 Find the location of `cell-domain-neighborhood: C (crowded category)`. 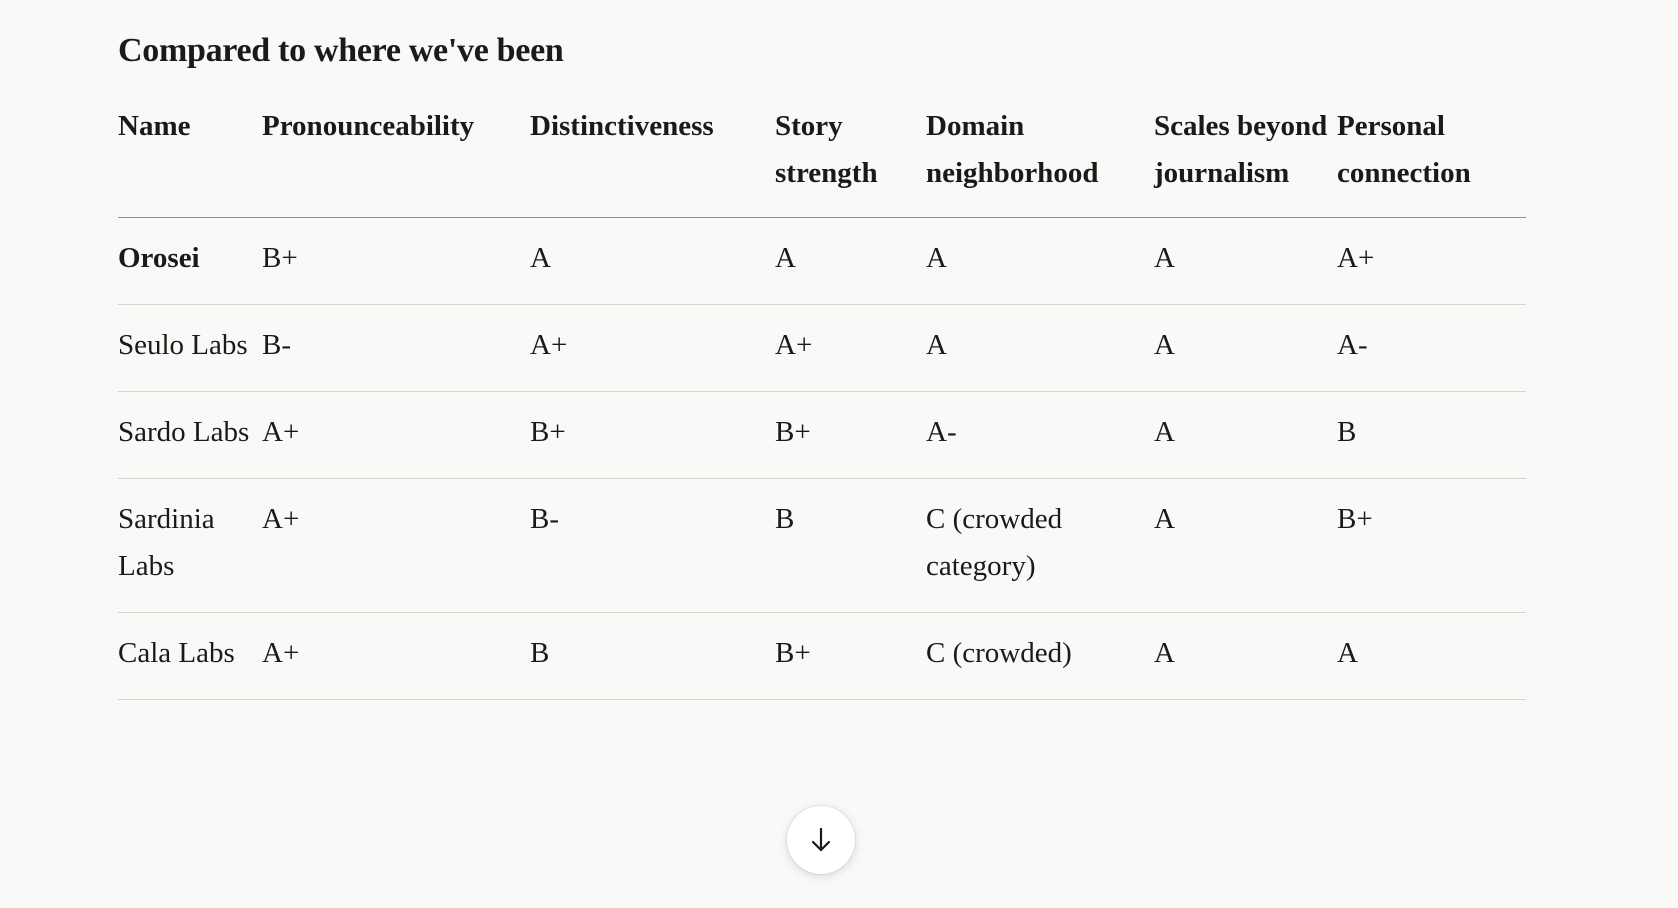

cell-domain-neighborhood: C (crowded category) is located at coordinates (1040, 545).